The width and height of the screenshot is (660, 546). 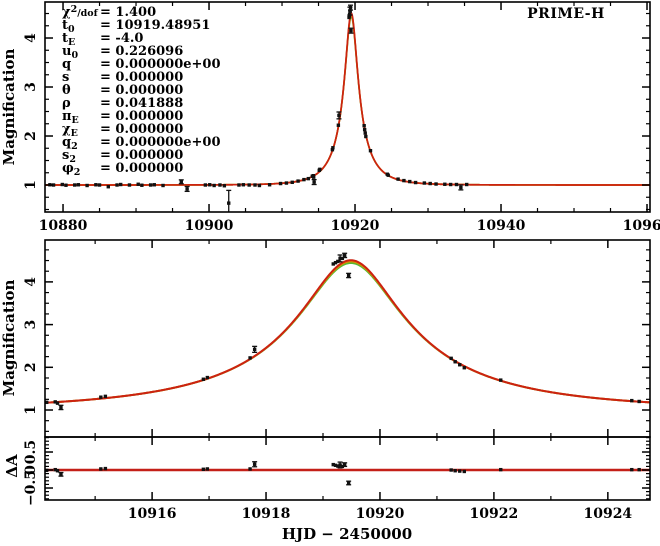 I want to click on tick-label: 10916, so click(x=152, y=514).